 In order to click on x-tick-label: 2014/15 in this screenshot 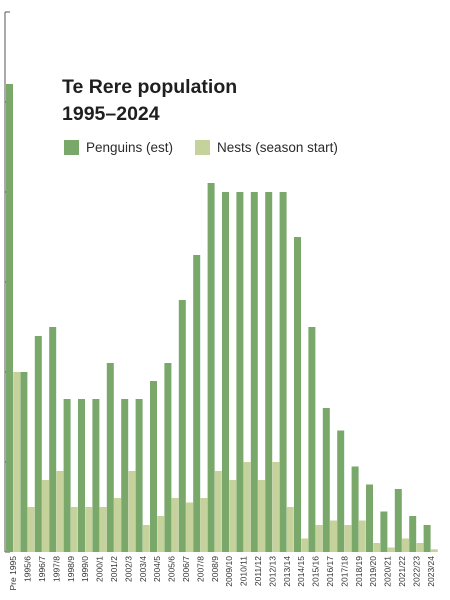, I will do `click(301, 571)`.